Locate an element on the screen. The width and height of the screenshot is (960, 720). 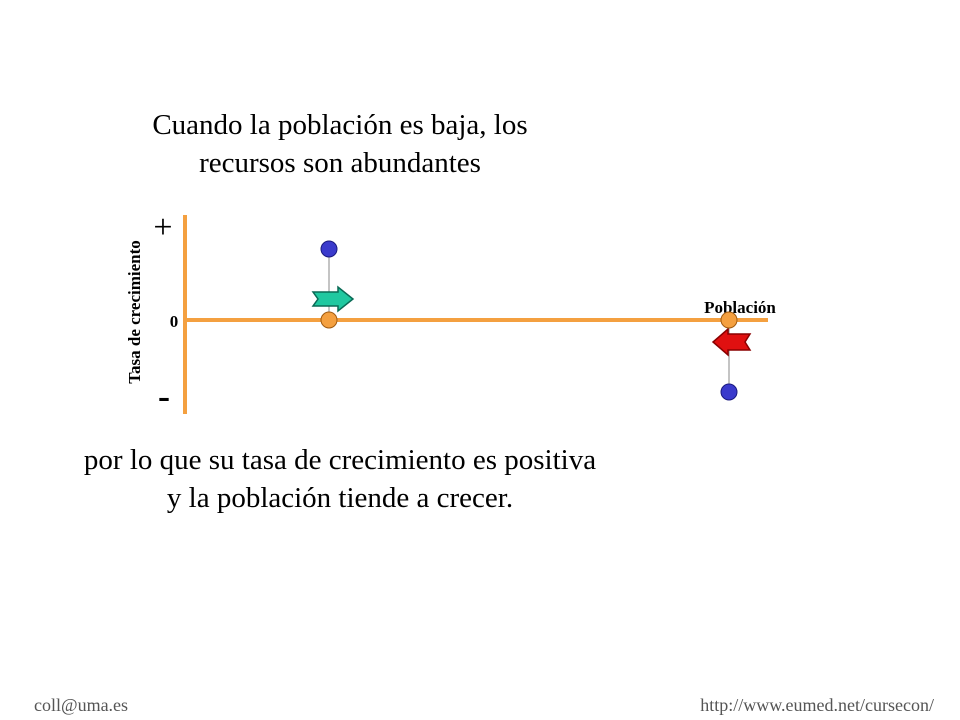
top-caption-line-2: recursos son abundantes is located at coordinates (340, 163).